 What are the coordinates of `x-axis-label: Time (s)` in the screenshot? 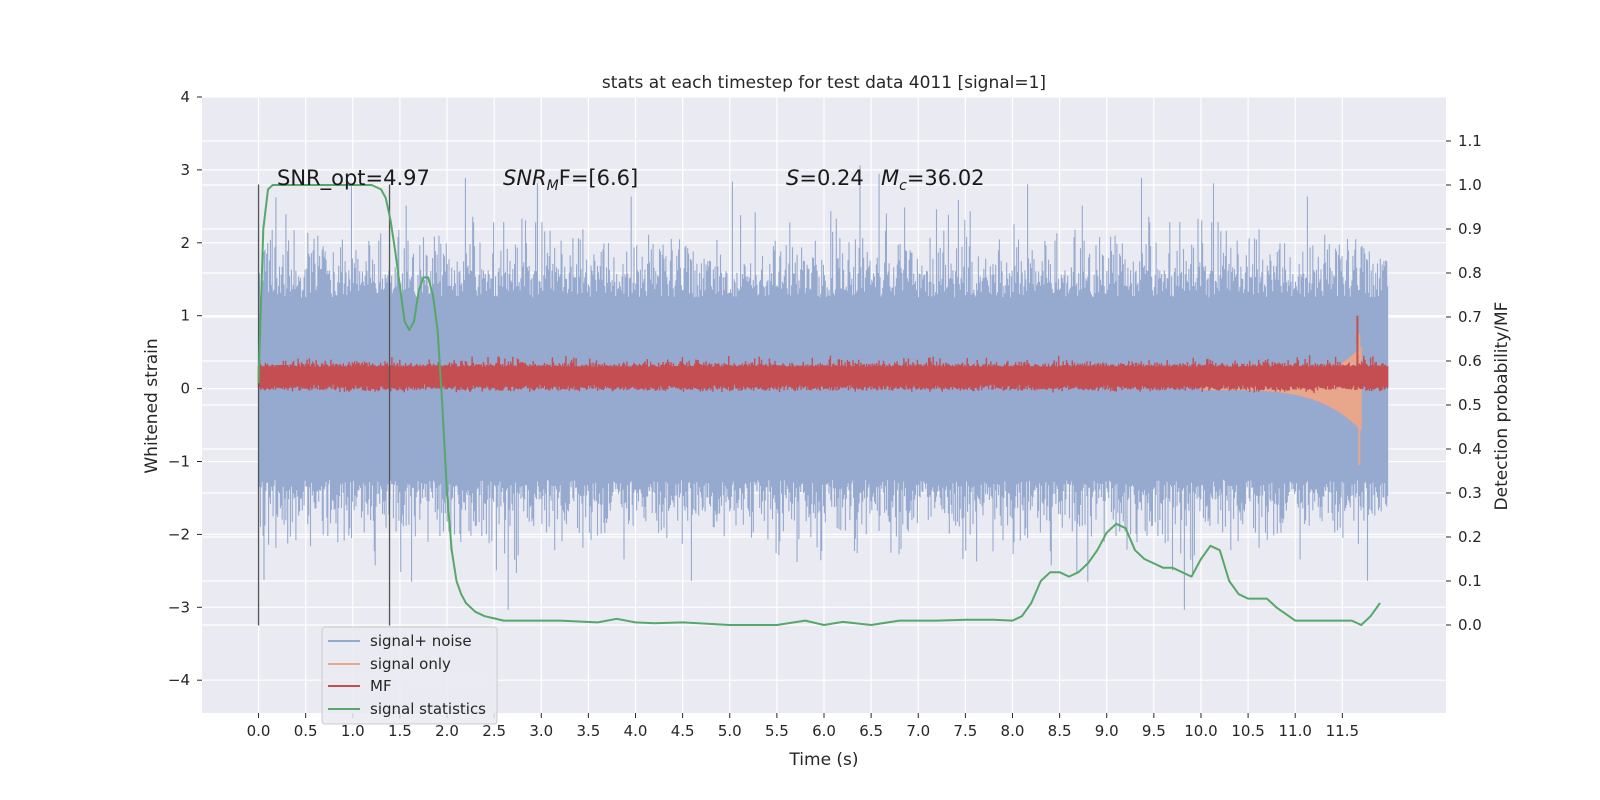 It's located at (823, 760).